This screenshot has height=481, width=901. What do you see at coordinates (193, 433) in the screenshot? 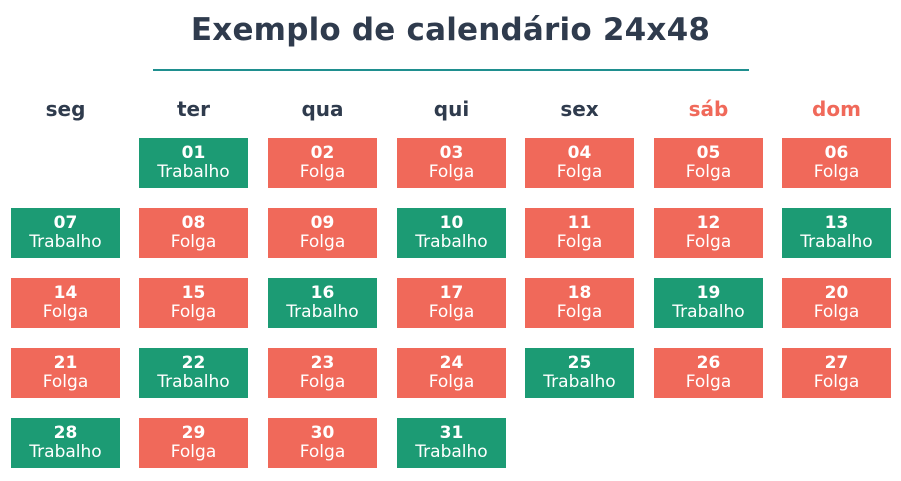
I see `day-number: 29` at bounding box center [193, 433].